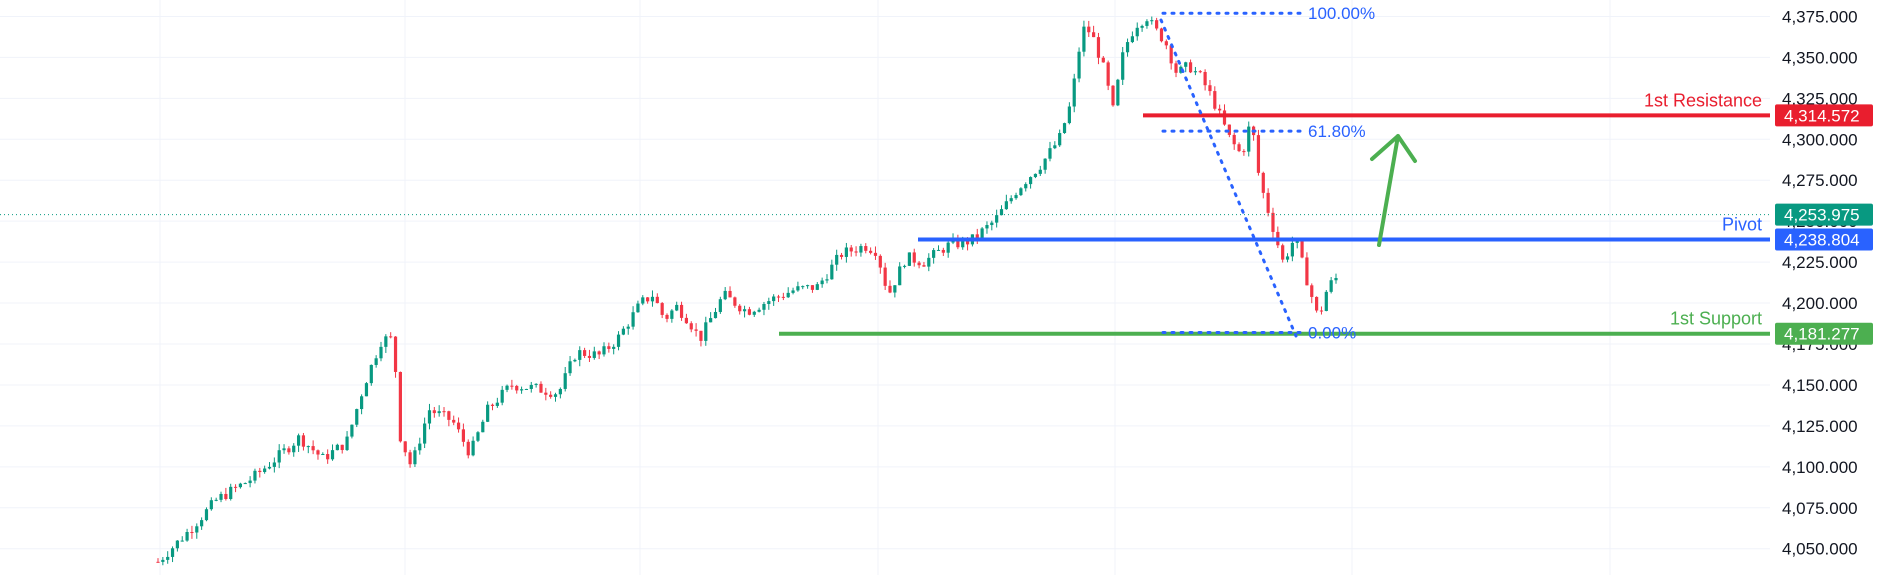 The width and height of the screenshot is (1882, 585). Describe the element at coordinates (1820, 508) in the screenshot. I see `y-tick-label: 4,075.000` at that location.